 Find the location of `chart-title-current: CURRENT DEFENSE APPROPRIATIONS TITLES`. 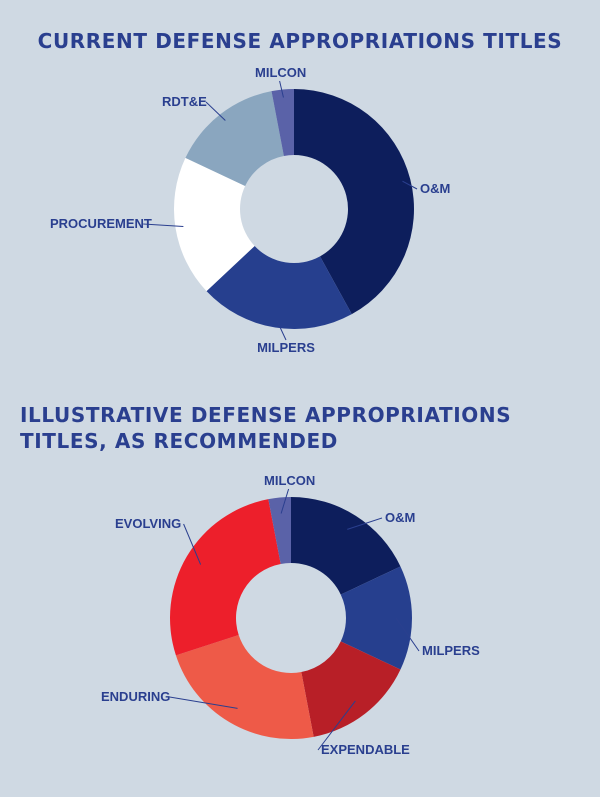

chart-title-current: CURRENT DEFENSE APPROPRIATIONS TITLES is located at coordinates (300, 41).